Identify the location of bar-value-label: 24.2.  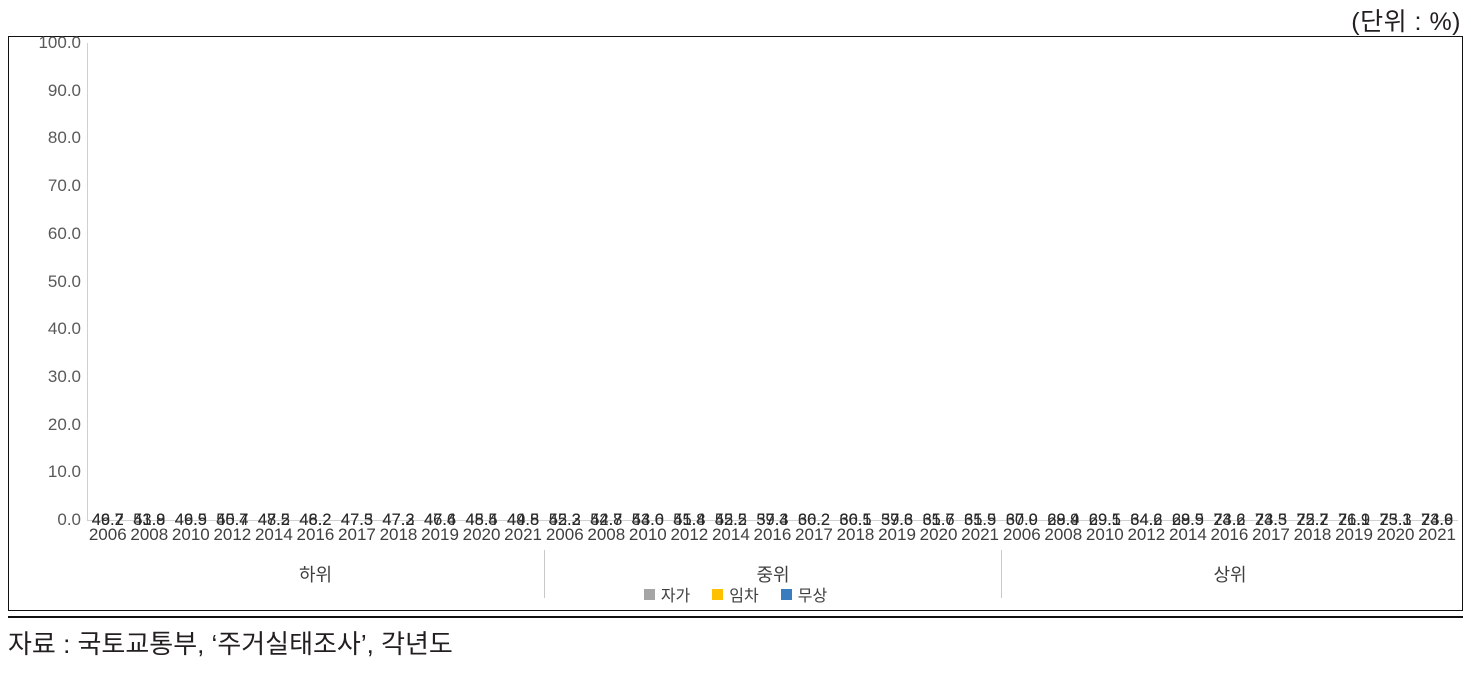
(1229, 520).